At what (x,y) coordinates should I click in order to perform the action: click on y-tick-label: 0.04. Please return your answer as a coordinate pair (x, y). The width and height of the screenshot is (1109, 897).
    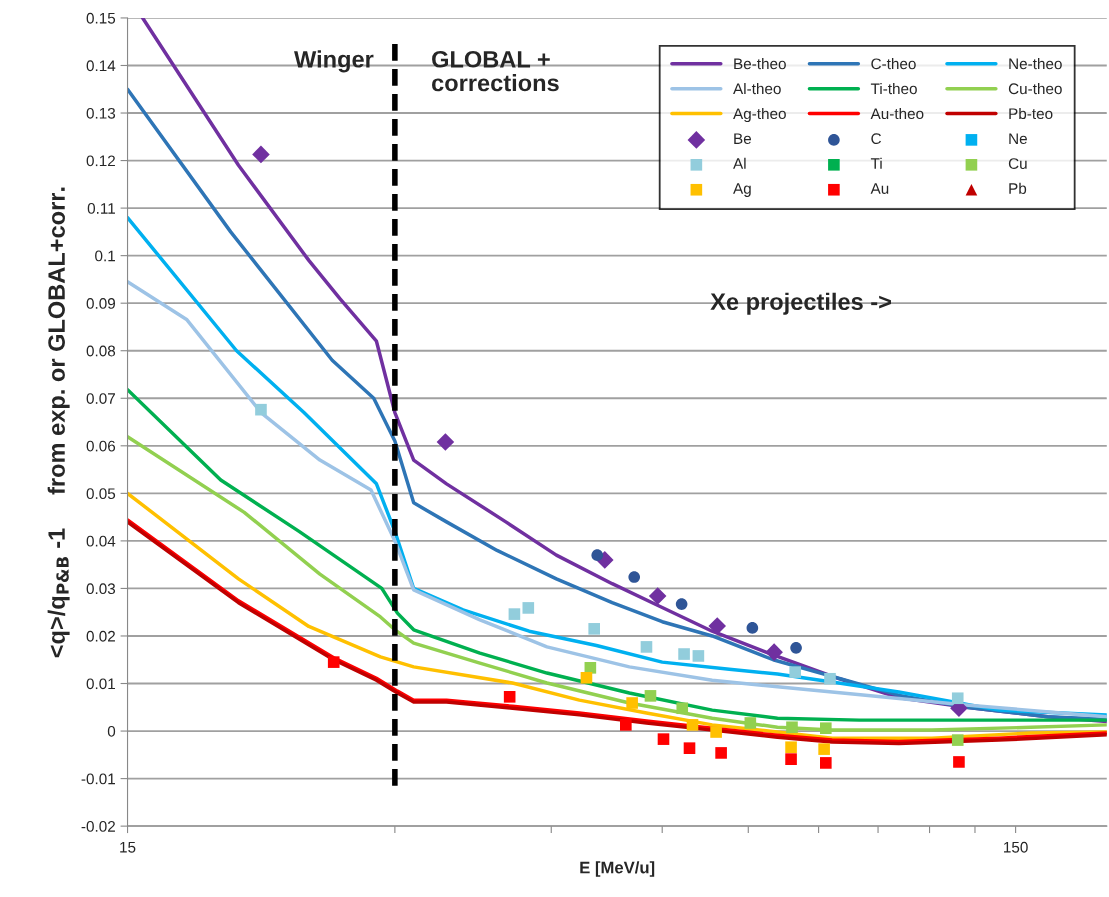
    Looking at the image, I should click on (101, 541).